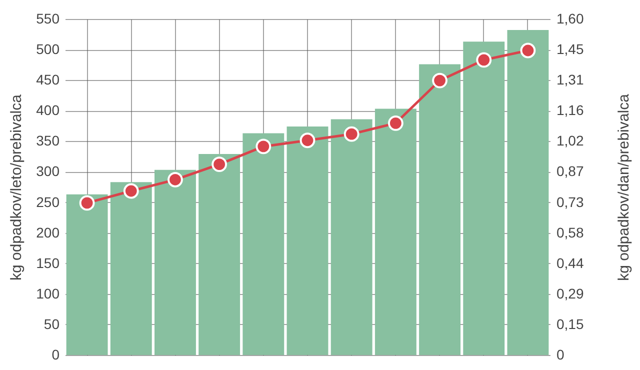 This screenshot has width=640, height=370. What do you see at coordinates (570, 140) in the screenshot?
I see `y2-tick-label: 1,02` at bounding box center [570, 140].